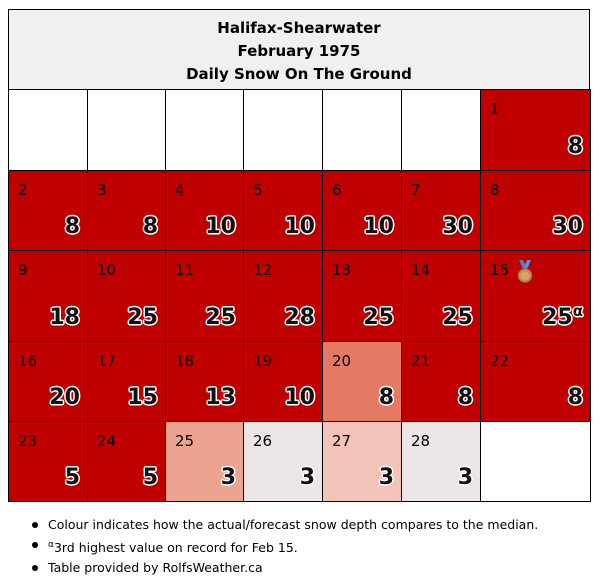  I want to click on day-cell-20: 20 8, so click(362, 381).